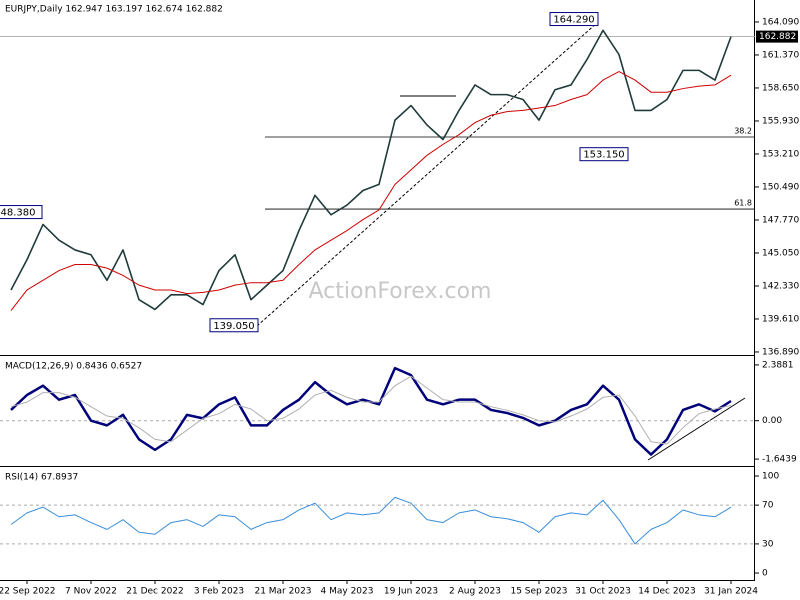 This screenshot has width=800, height=600. Describe the element at coordinates (780, 187) in the screenshot. I see `y-tick-label: 150.490` at that location.